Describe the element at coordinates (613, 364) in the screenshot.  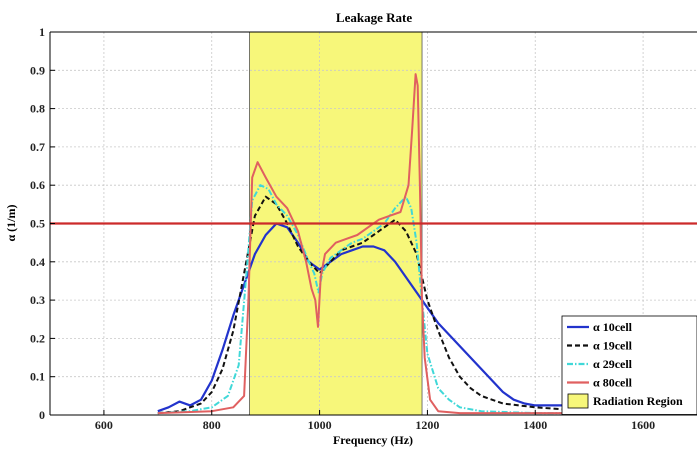
I see `legend-label-3: α 29cell` at that location.